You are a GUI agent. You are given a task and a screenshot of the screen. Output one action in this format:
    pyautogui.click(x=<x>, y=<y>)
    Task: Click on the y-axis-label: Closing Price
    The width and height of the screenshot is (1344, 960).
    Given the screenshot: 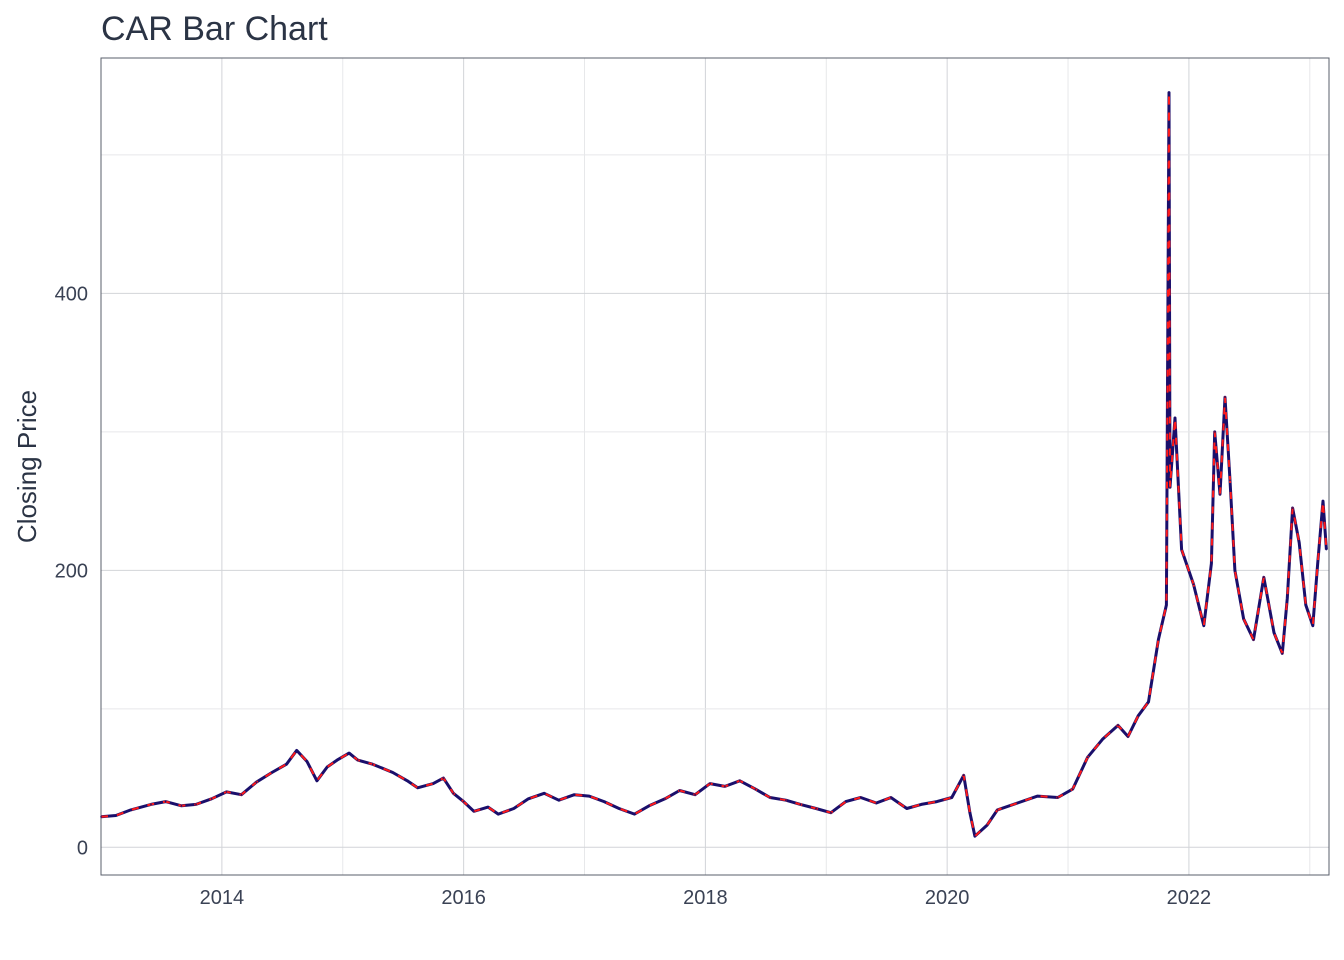 What is the action you would take?
    pyautogui.click(x=27, y=466)
    